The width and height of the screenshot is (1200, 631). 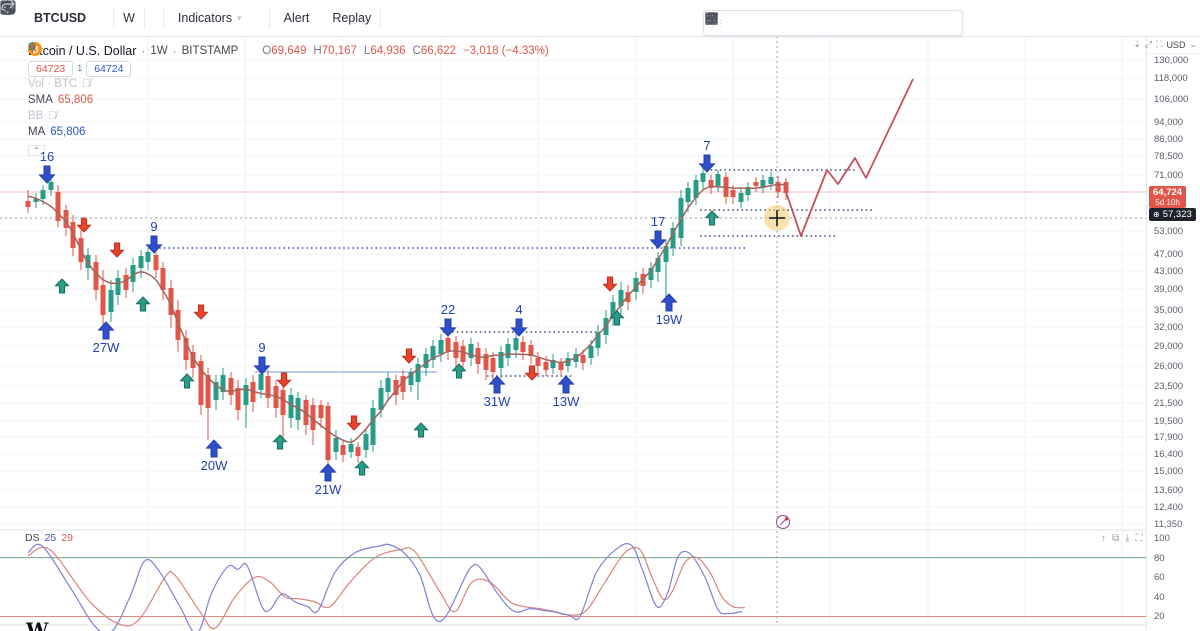 What do you see at coordinates (1176, 44) in the screenshot?
I see `currency-label: USD` at bounding box center [1176, 44].